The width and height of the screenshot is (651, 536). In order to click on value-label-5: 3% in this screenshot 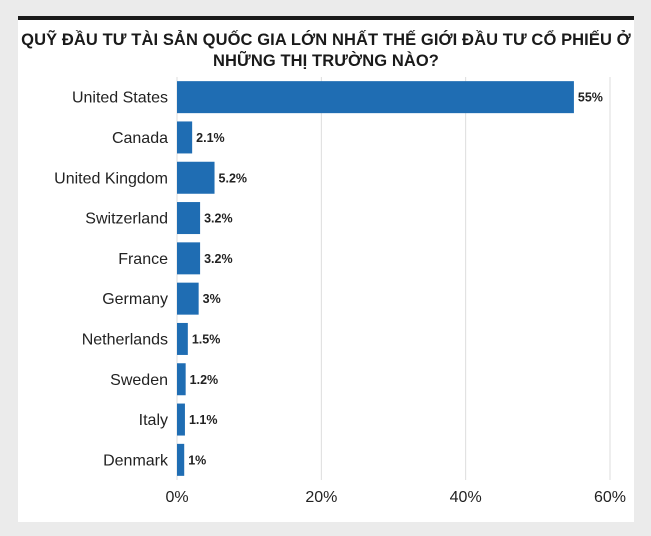, I will do `click(212, 299)`.